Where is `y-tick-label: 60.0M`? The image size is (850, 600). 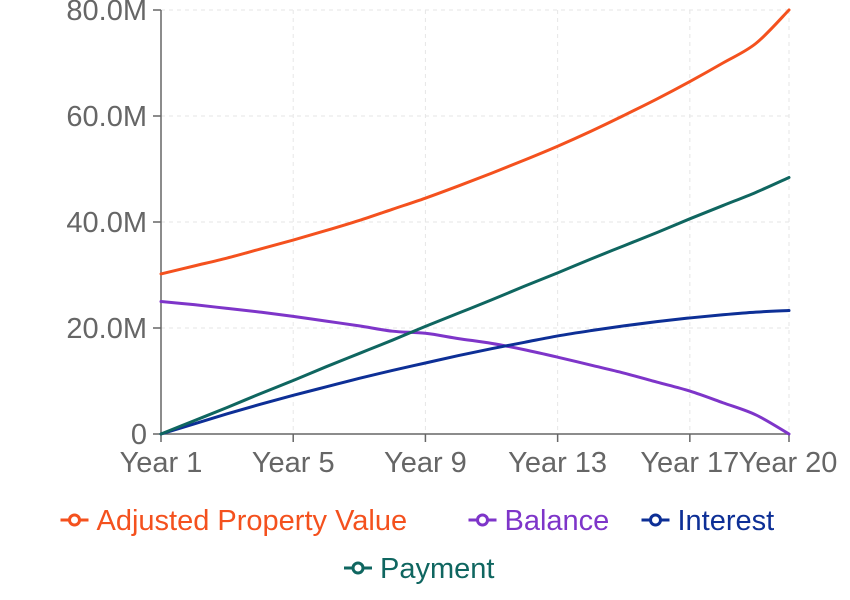
y-tick-label: 60.0M is located at coordinates (106, 117).